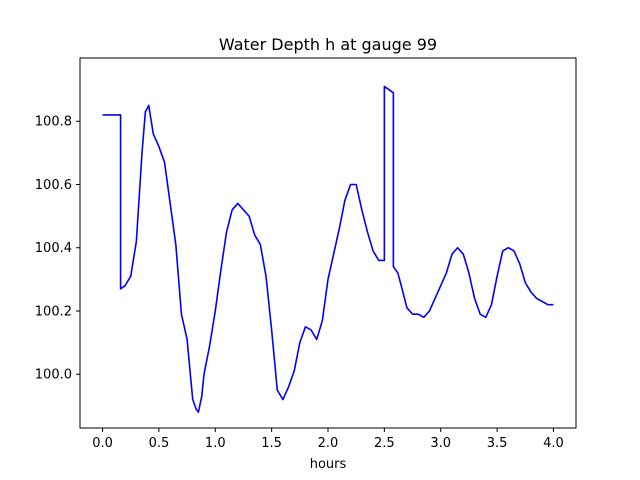 This screenshot has height=480, width=640. What do you see at coordinates (553, 443) in the screenshot?
I see `x-tick-label: 4.0` at bounding box center [553, 443].